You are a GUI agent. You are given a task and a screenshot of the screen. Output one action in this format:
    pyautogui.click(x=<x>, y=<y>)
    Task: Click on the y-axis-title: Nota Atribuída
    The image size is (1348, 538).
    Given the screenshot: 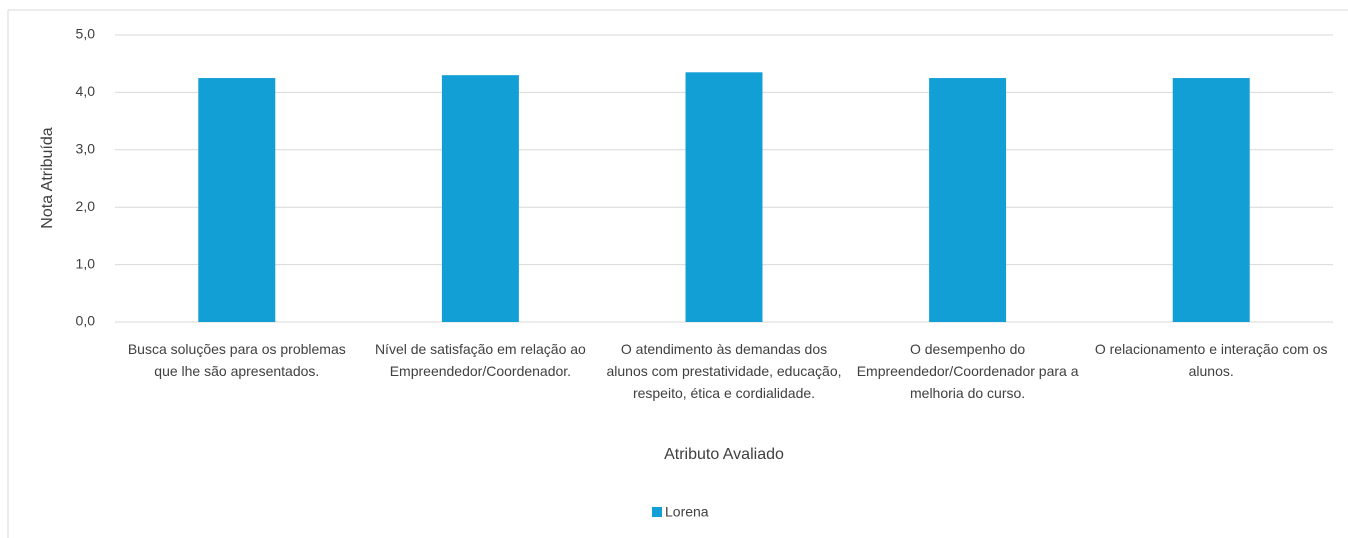 What is the action you would take?
    pyautogui.click(x=47, y=178)
    